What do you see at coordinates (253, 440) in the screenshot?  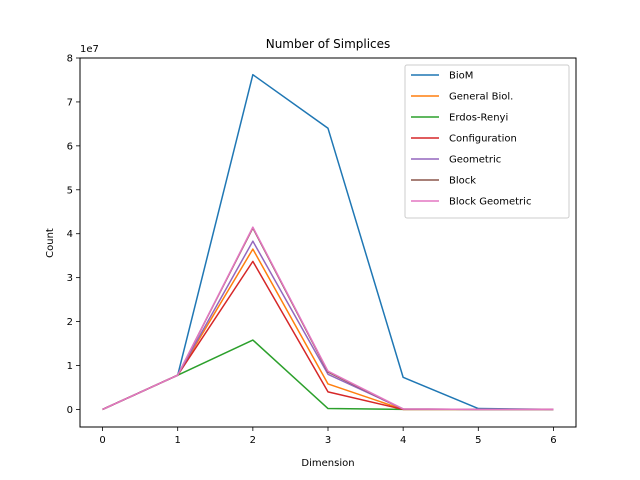 I see `x-tick-label: 2` at bounding box center [253, 440].